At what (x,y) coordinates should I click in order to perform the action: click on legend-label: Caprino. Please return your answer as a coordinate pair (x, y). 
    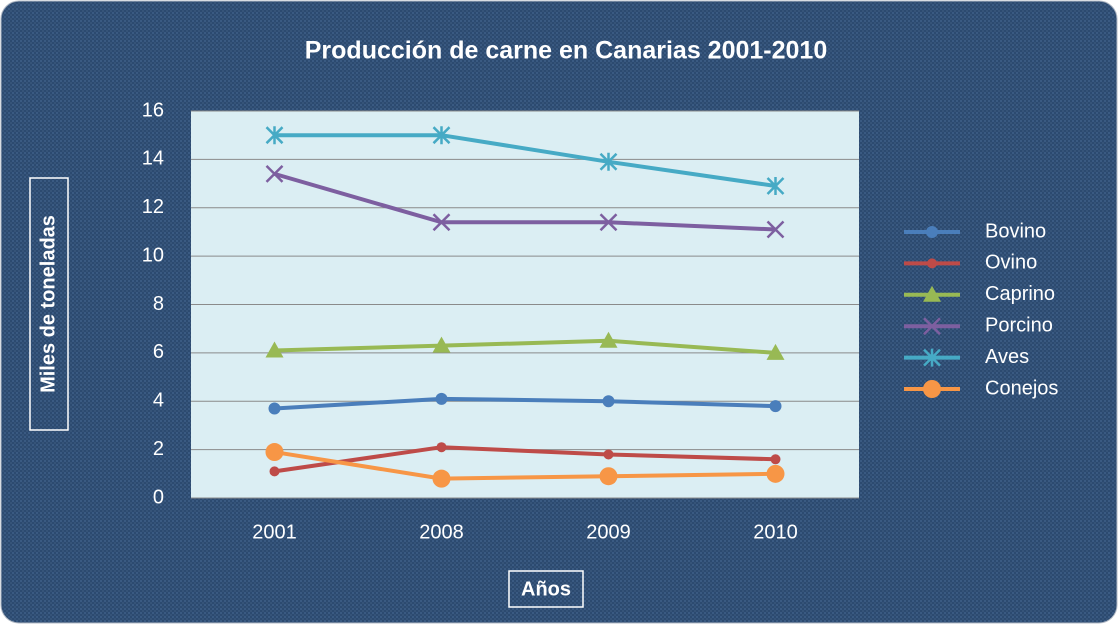
    Looking at the image, I should click on (1020, 294).